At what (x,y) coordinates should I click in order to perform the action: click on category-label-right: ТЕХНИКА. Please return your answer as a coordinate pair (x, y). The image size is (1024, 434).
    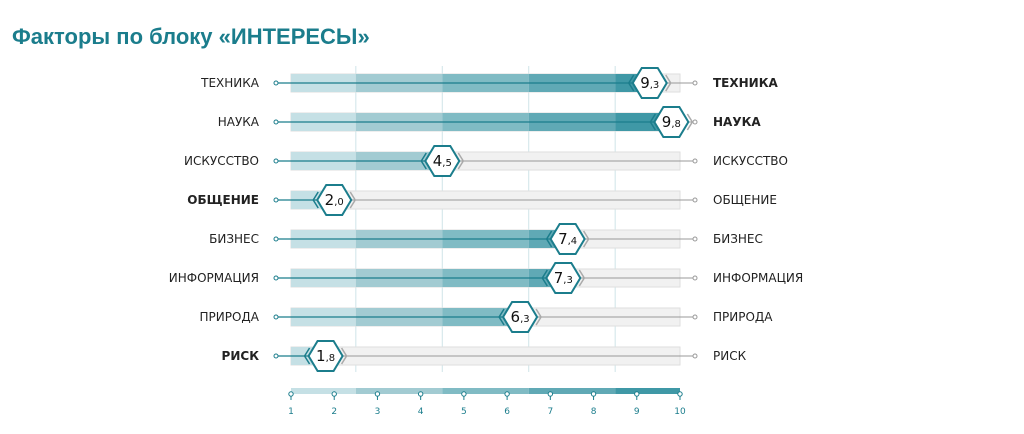
    Looking at the image, I should click on (746, 83).